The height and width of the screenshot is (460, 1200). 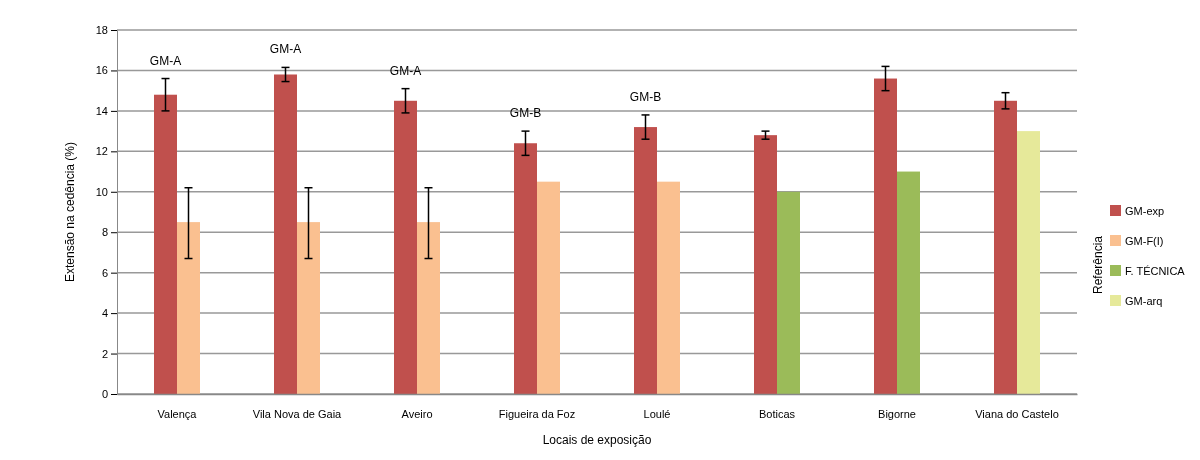 I want to click on y-tick-label: 0, so click(x=104, y=394).